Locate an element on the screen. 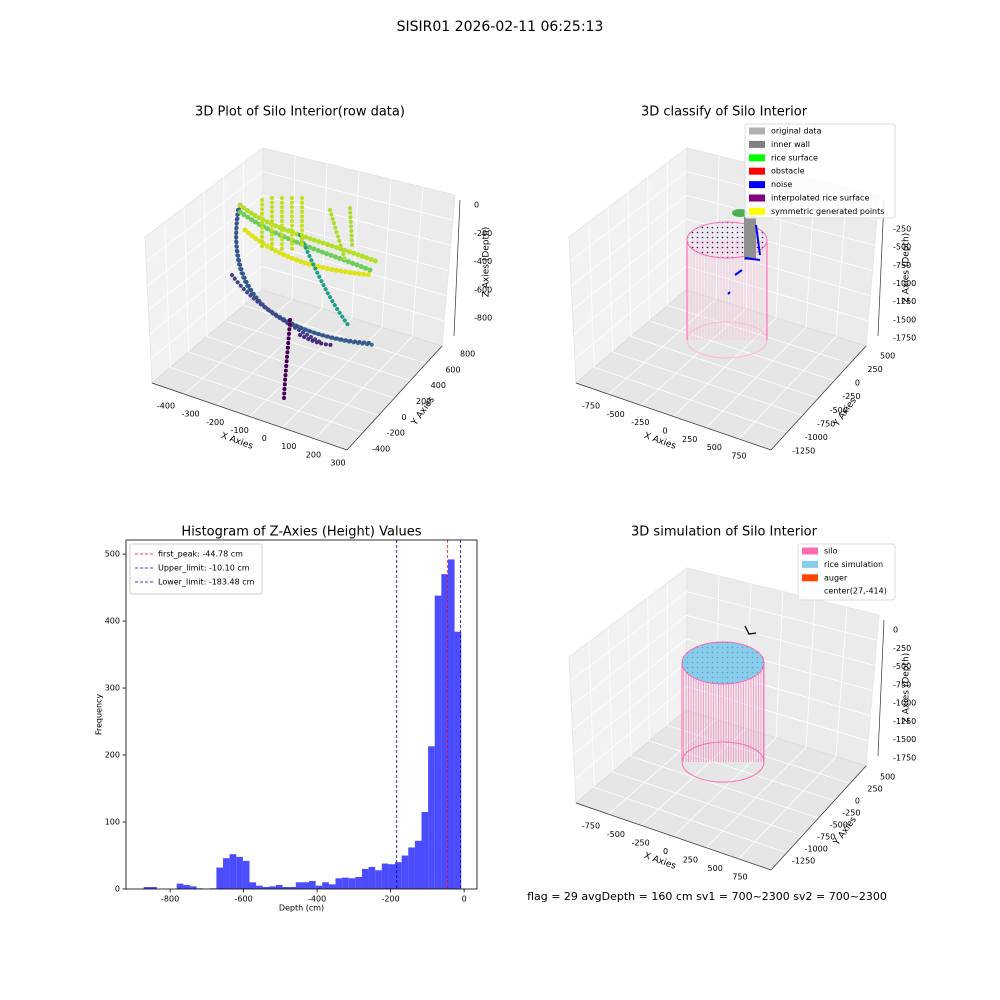 The image size is (1000, 1000). y-tick-label: -400 is located at coordinates (381, 449).